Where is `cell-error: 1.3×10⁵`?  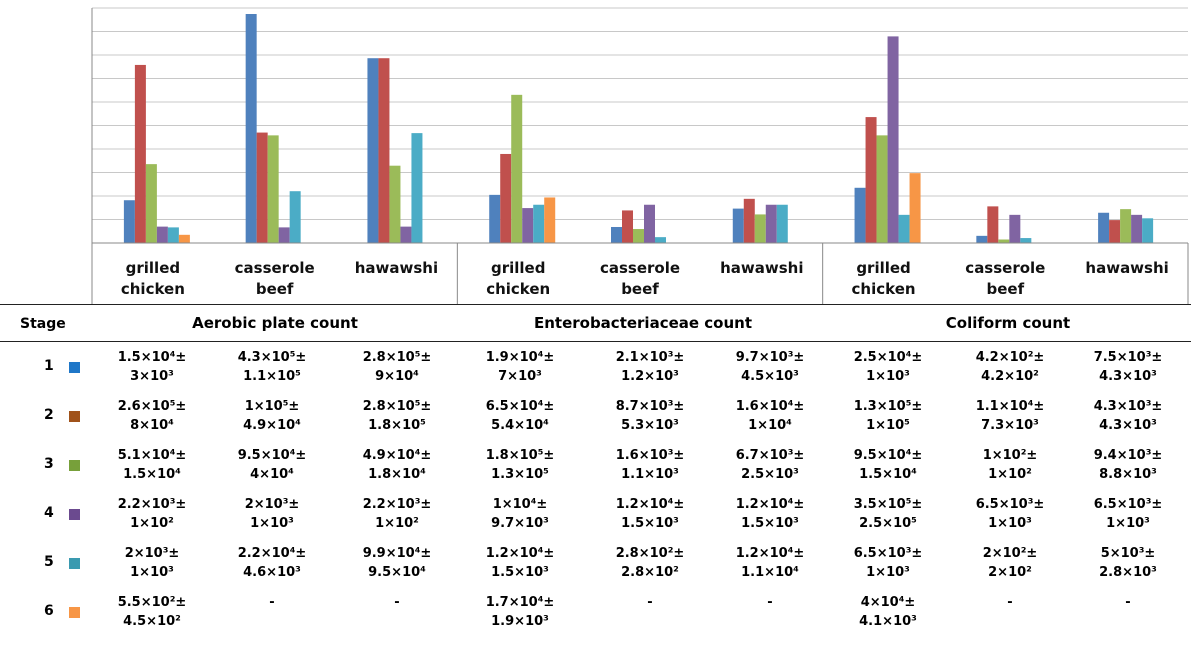 cell-error: 1.3×10⁵ is located at coordinates (520, 474).